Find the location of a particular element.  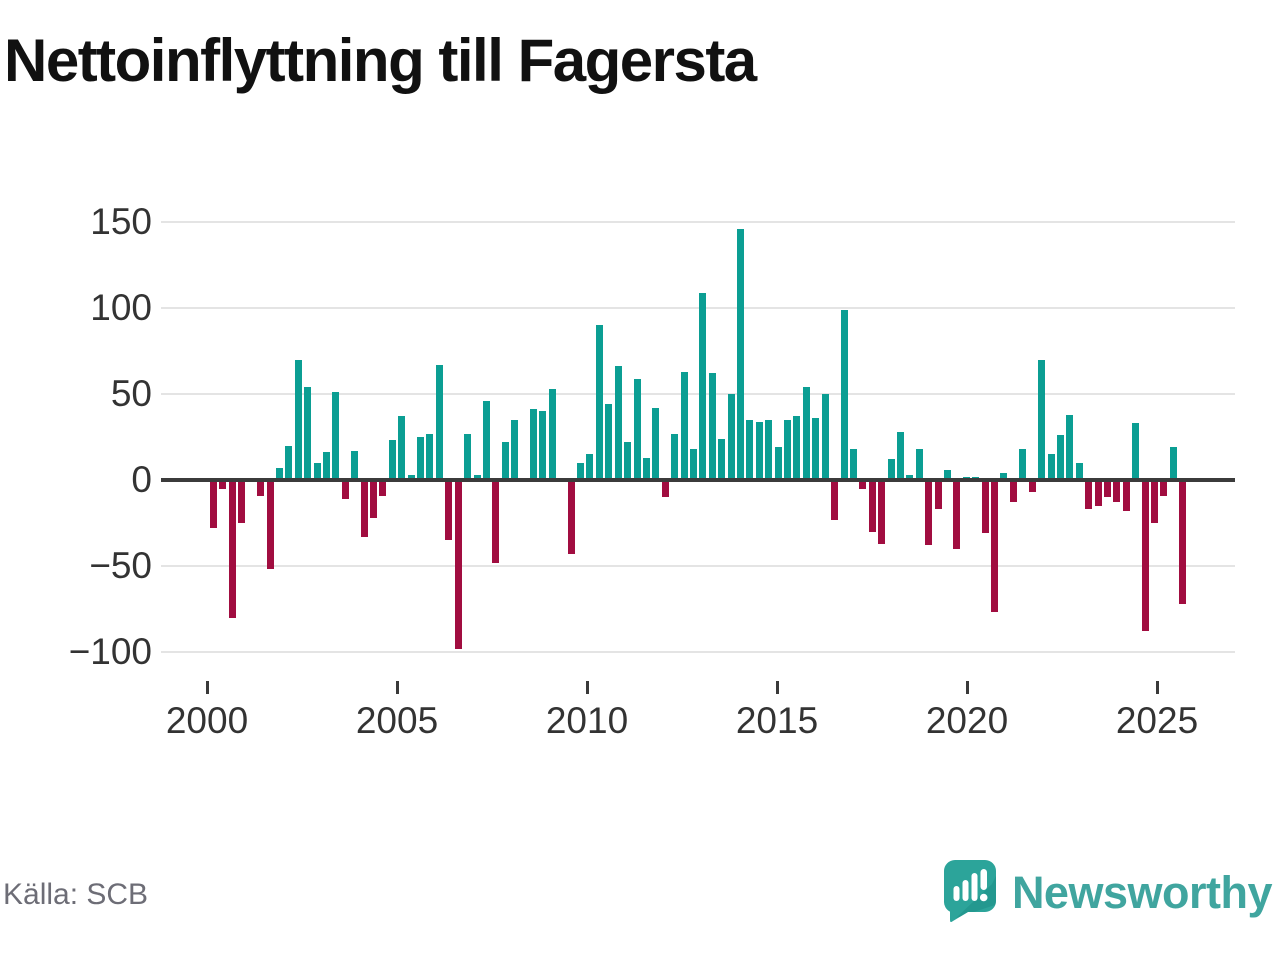

bar-2025q2 is located at coordinates (1164, 488).